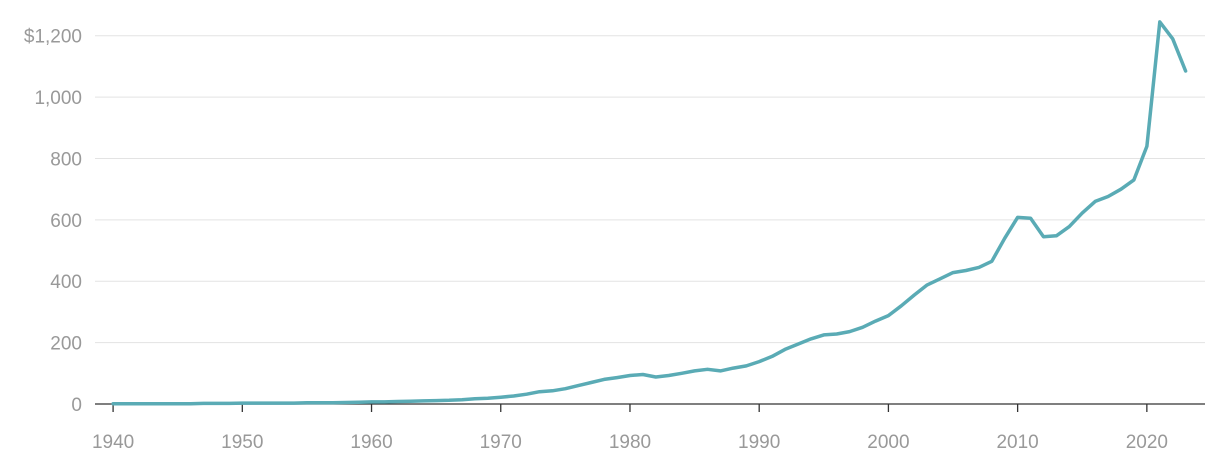 The image size is (1220, 464). Describe the element at coordinates (53, 37) in the screenshot. I see `y-tick-label: $1,200` at that location.